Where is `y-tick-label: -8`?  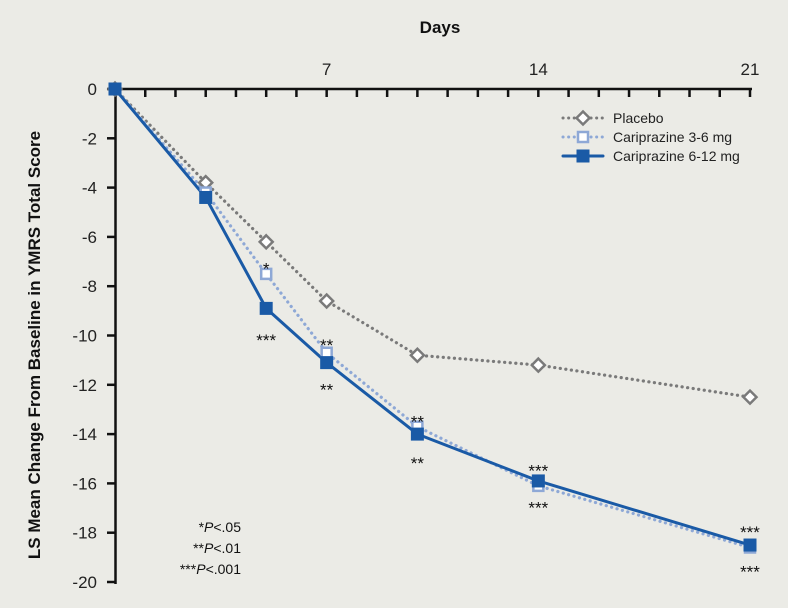
y-tick-label: -8 is located at coordinates (89, 286).